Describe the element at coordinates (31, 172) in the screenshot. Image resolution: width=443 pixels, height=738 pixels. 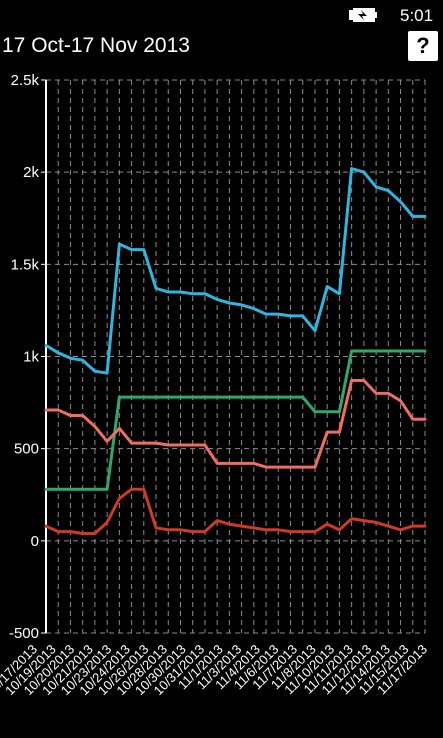
I see `y-tick-label: 2k` at that location.